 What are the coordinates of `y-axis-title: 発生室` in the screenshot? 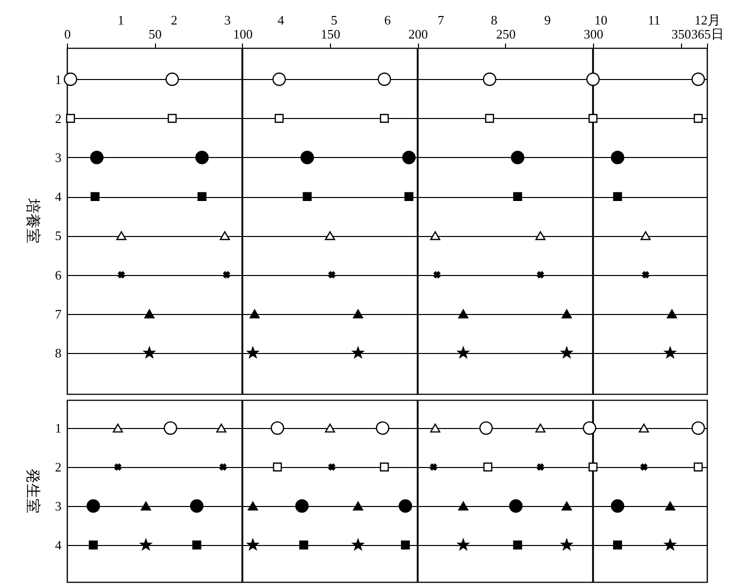 It's located at (32, 491).